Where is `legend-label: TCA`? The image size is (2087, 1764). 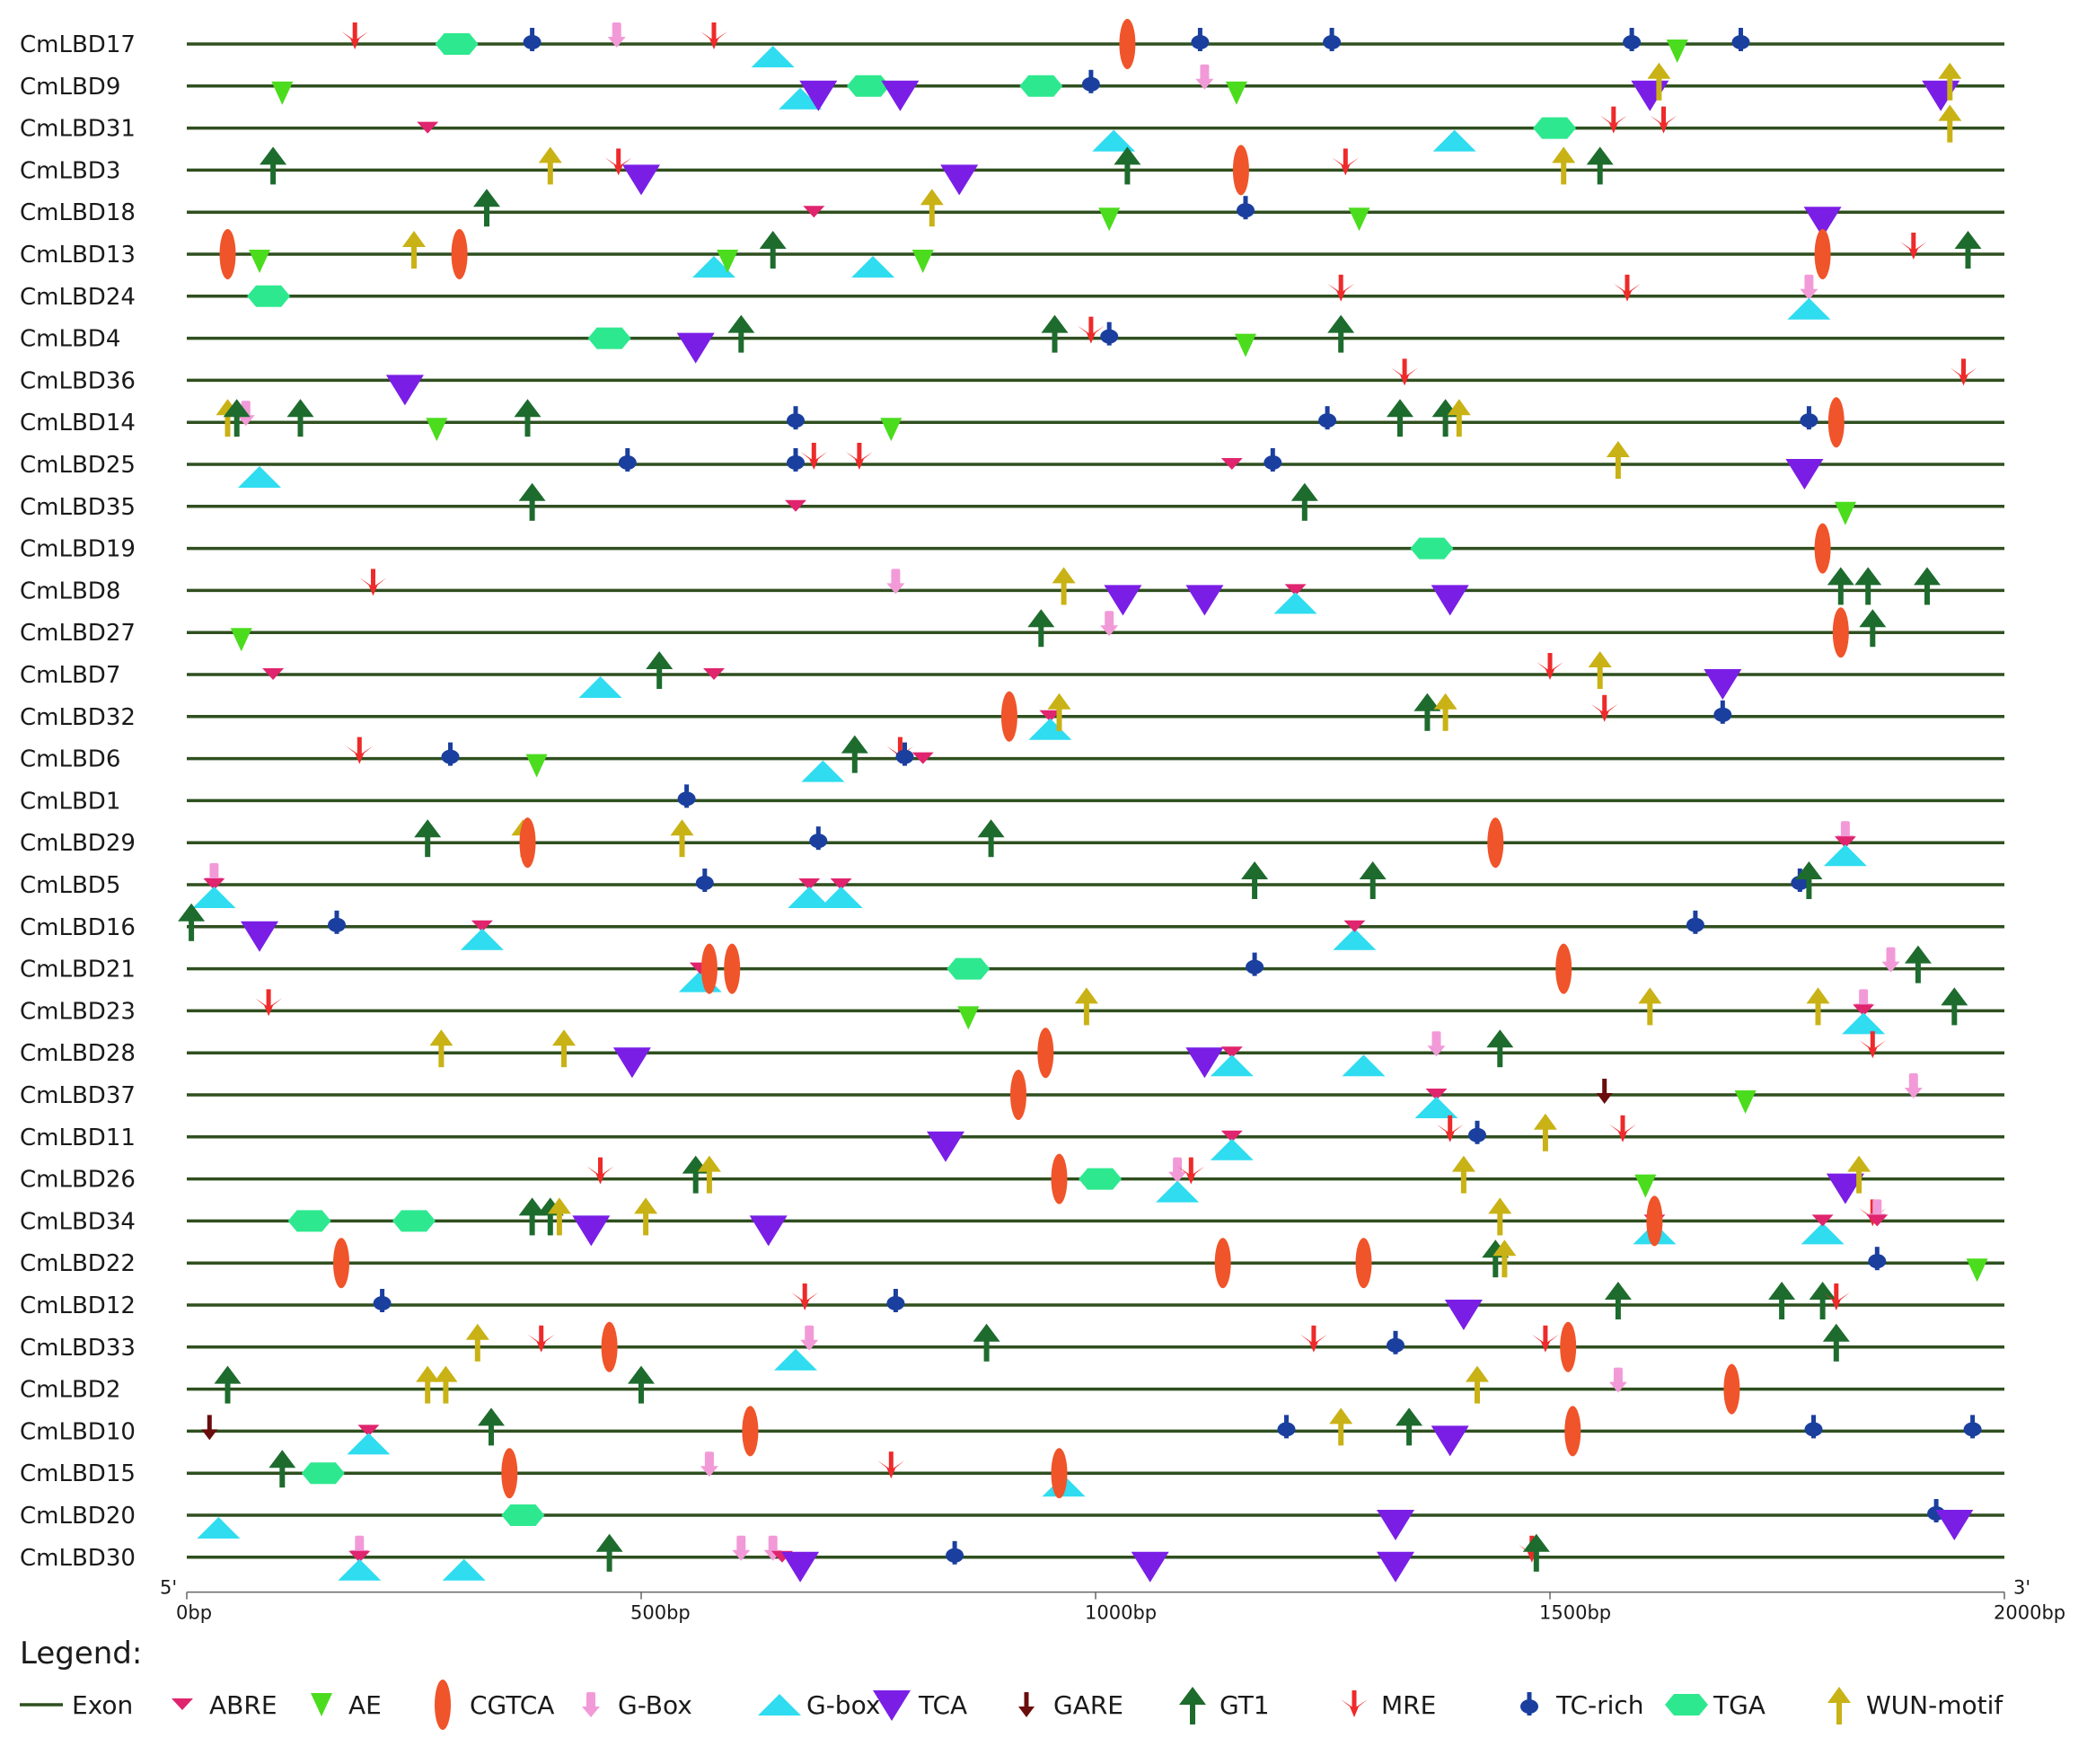
legend-label: TCA is located at coordinates (943, 1705).